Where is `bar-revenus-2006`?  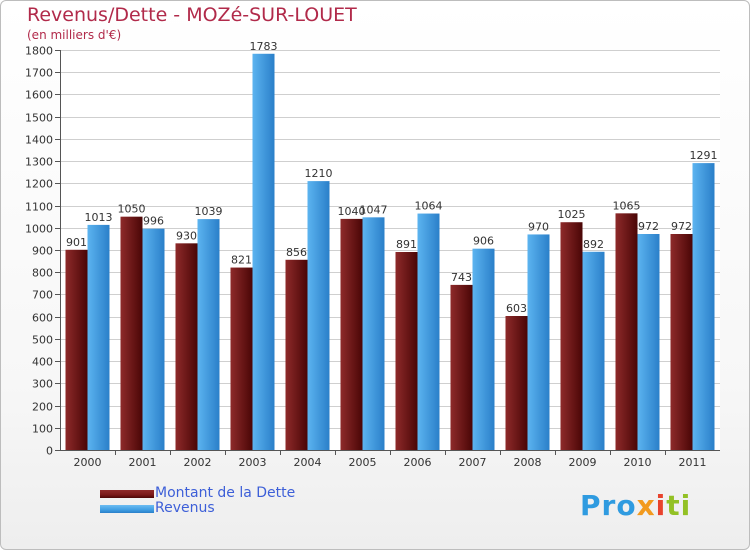 bar-revenus-2006 is located at coordinates (428, 331).